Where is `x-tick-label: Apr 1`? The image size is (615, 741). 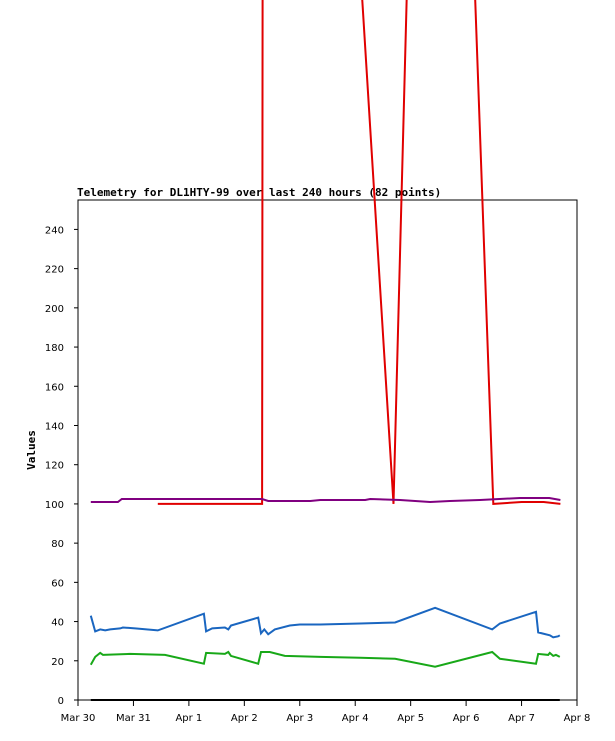 x-tick-label: Apr 1 is located at coordinates (188, 718).